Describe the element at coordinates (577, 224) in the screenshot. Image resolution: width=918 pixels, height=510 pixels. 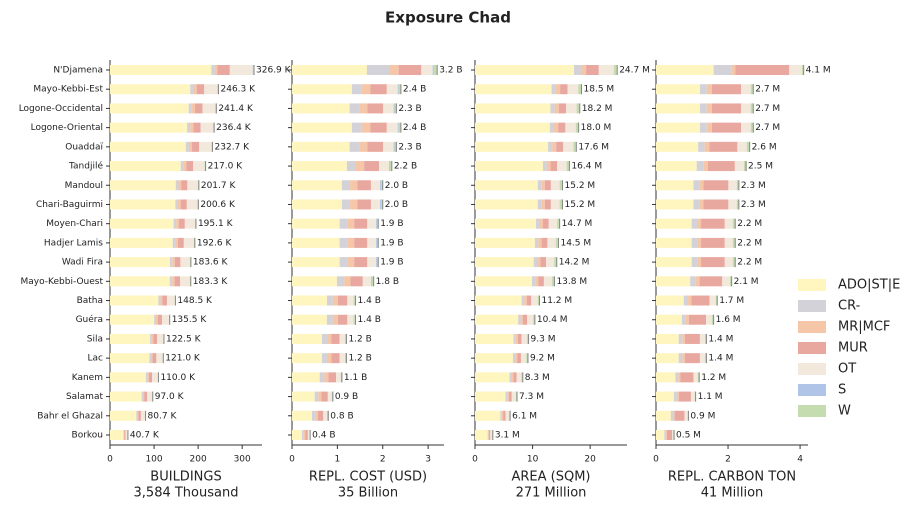
I see `total-label: 14.7 M` at that location.